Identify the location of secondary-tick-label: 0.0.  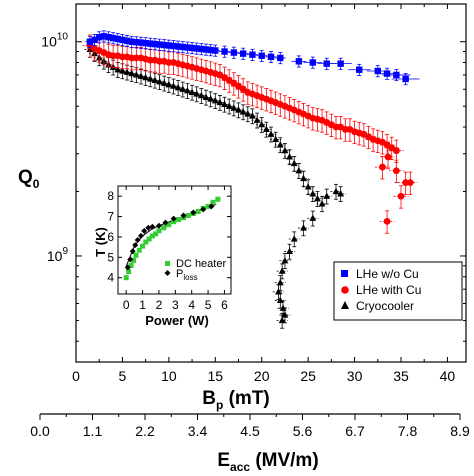
(40, 431).